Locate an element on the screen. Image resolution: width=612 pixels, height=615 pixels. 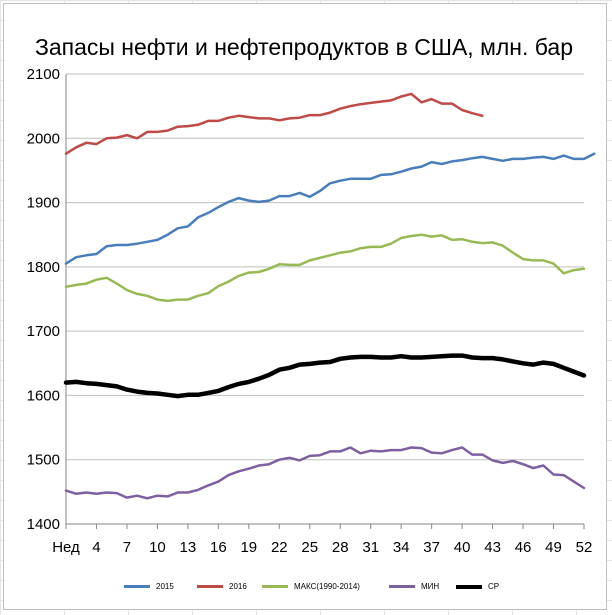
x-tick-label-16: 16 is located at coordinates (218, 547).